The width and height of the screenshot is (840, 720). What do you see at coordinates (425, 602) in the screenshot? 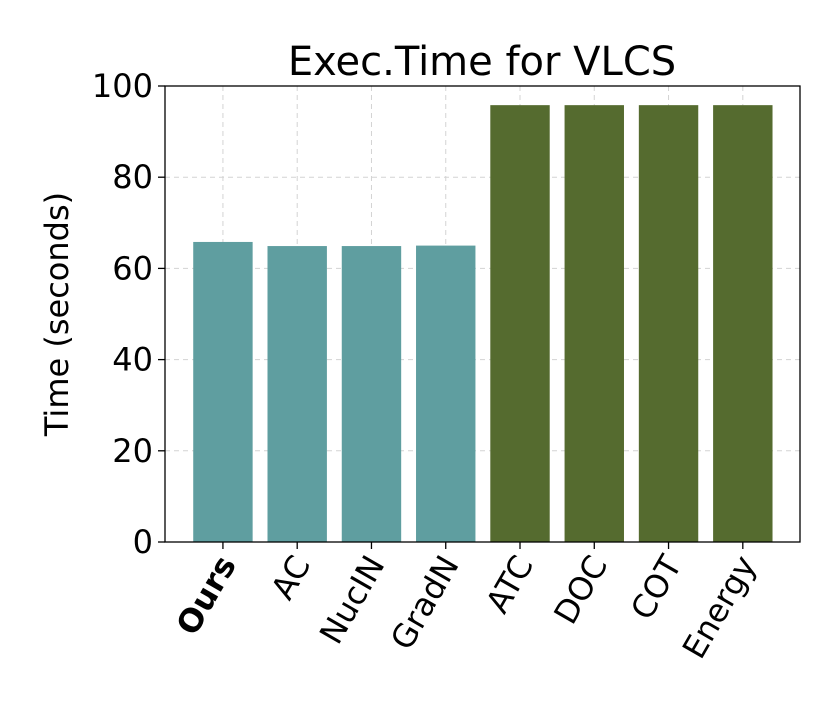
I see `x-tick-label: GradN` at bounding box center [425, 602].